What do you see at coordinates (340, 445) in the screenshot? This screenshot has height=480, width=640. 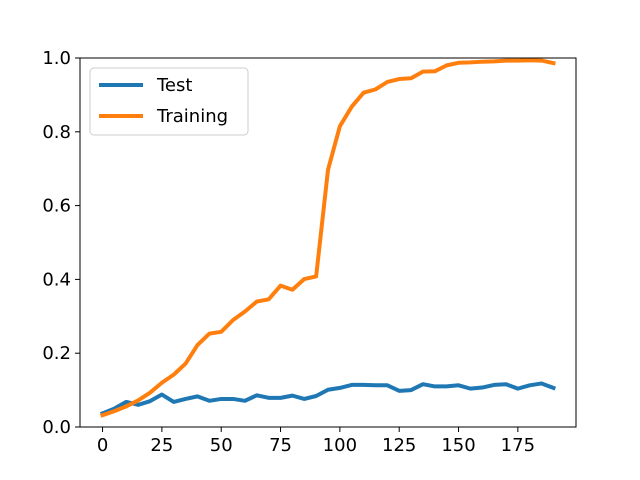 I see `x-tick-label: 100` at bounding box center [340, 445].